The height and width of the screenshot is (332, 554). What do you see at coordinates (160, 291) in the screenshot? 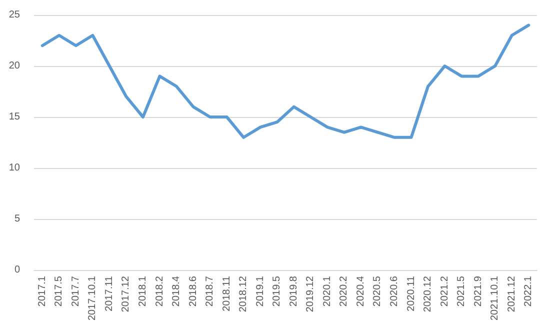
I see `x-tick-label: 2018.2` at bounding box center [160, 291].